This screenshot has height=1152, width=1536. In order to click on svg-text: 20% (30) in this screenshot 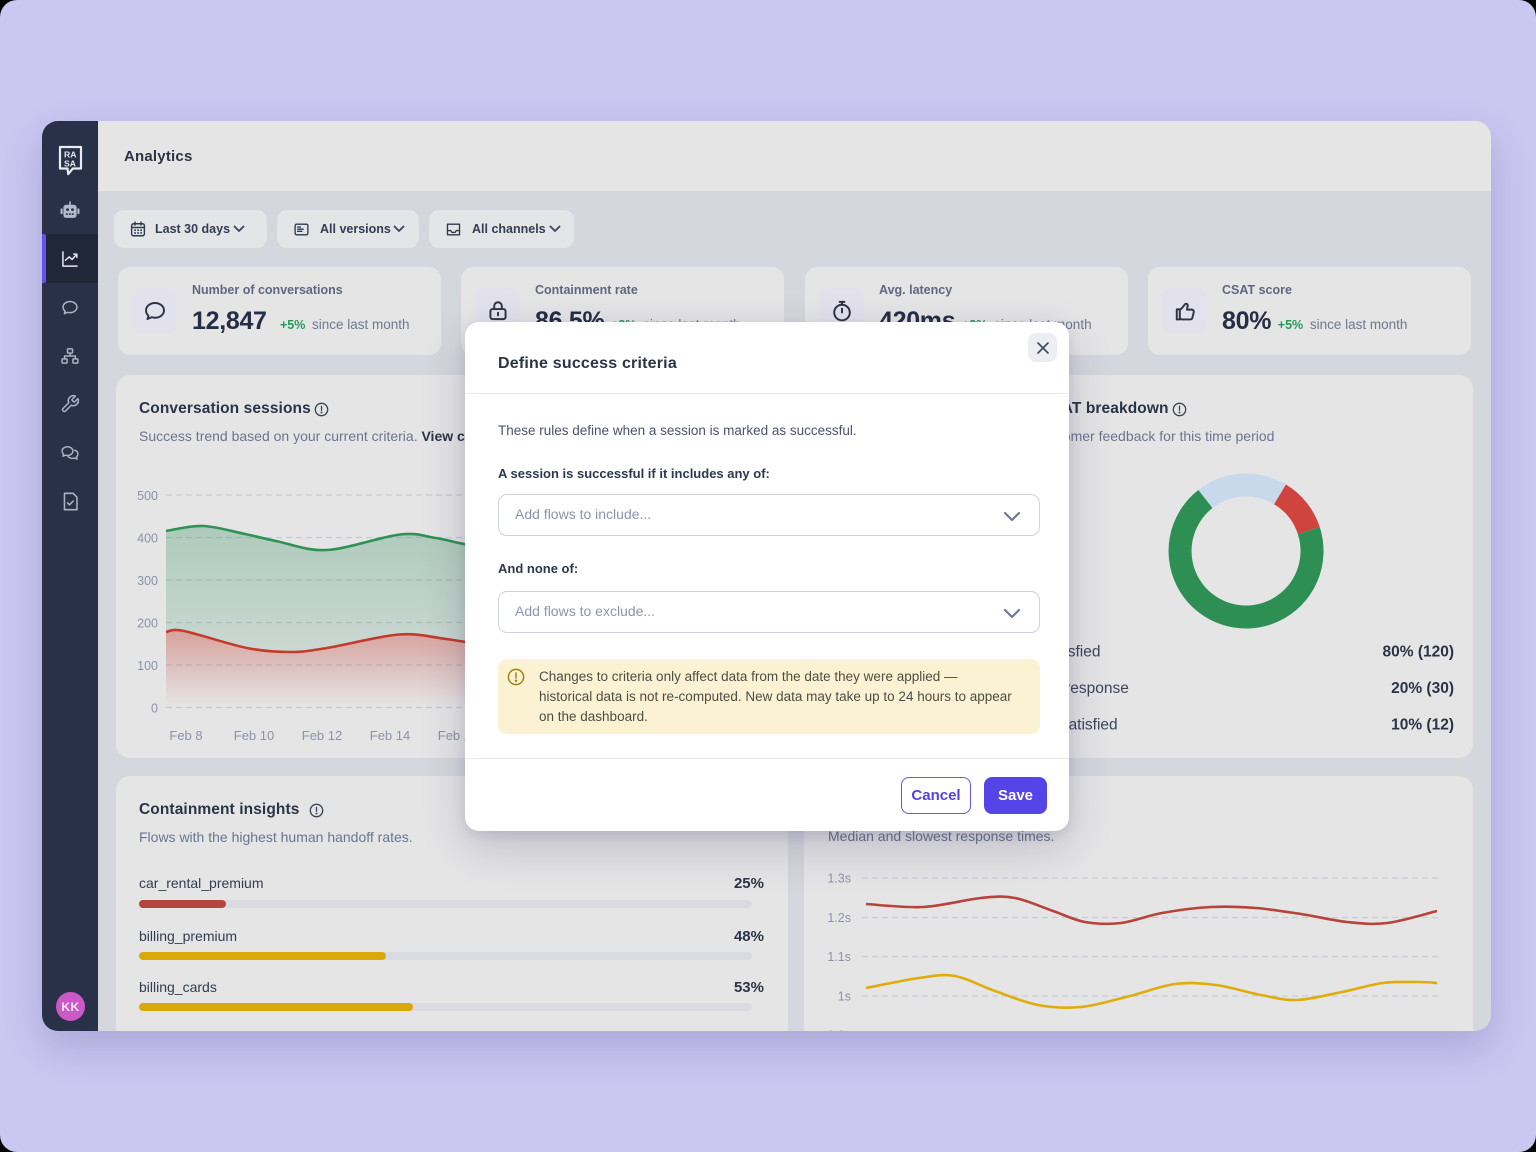, I will do `click(1422, 688)`.